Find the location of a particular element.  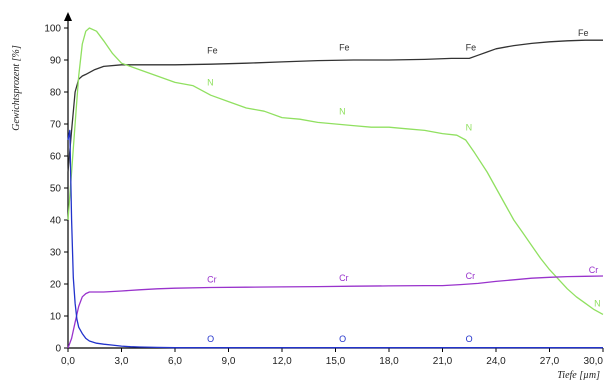

y-tick-label: 60 is located at coordinates (56, 157).